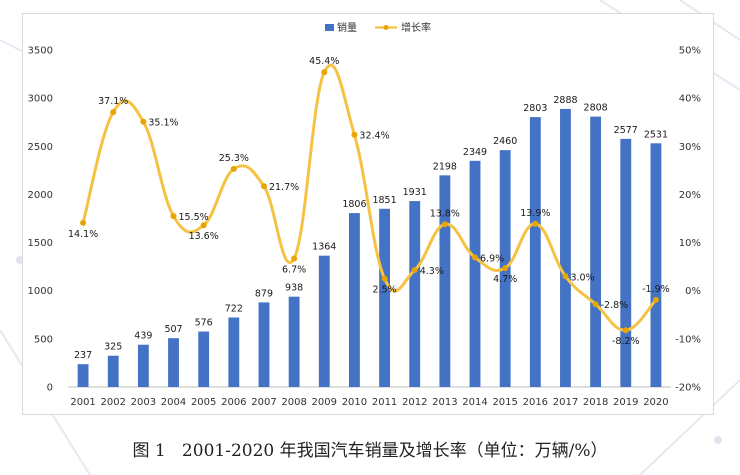 The image size is (740, 475). Describe the element at coordinates (113, 347) in the screenshot. I see `bar-data-label: 325` at that location.